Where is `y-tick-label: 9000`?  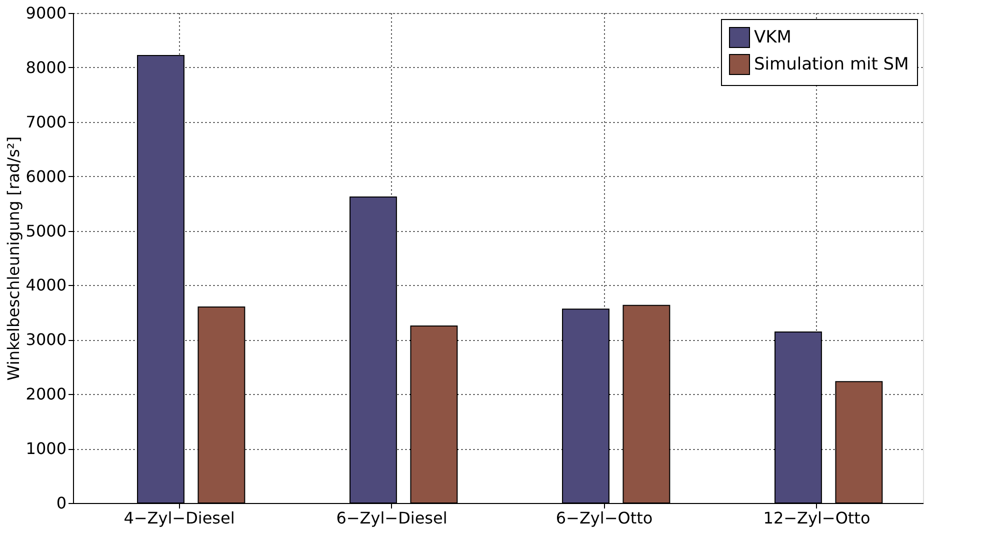
y-tick-label: 9000 is located at coordinates (46, 13).